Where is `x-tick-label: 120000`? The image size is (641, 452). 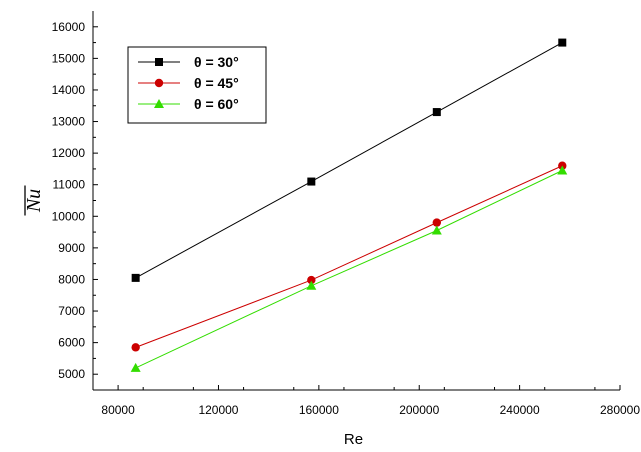
x-tick-label: 120000 is located at coordinates (218, 410).